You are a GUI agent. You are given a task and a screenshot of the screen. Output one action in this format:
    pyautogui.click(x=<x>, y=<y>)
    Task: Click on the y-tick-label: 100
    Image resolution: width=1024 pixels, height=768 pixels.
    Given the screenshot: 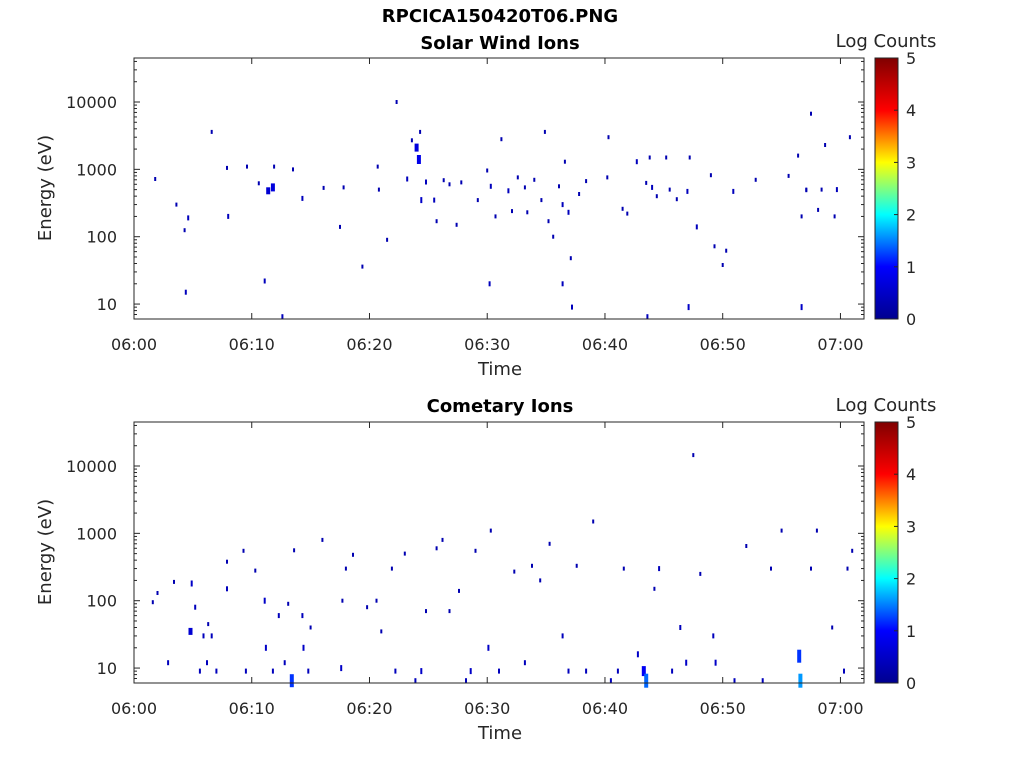 What is the action you would take?
    pyautogui.click(x=101, y=237)
    